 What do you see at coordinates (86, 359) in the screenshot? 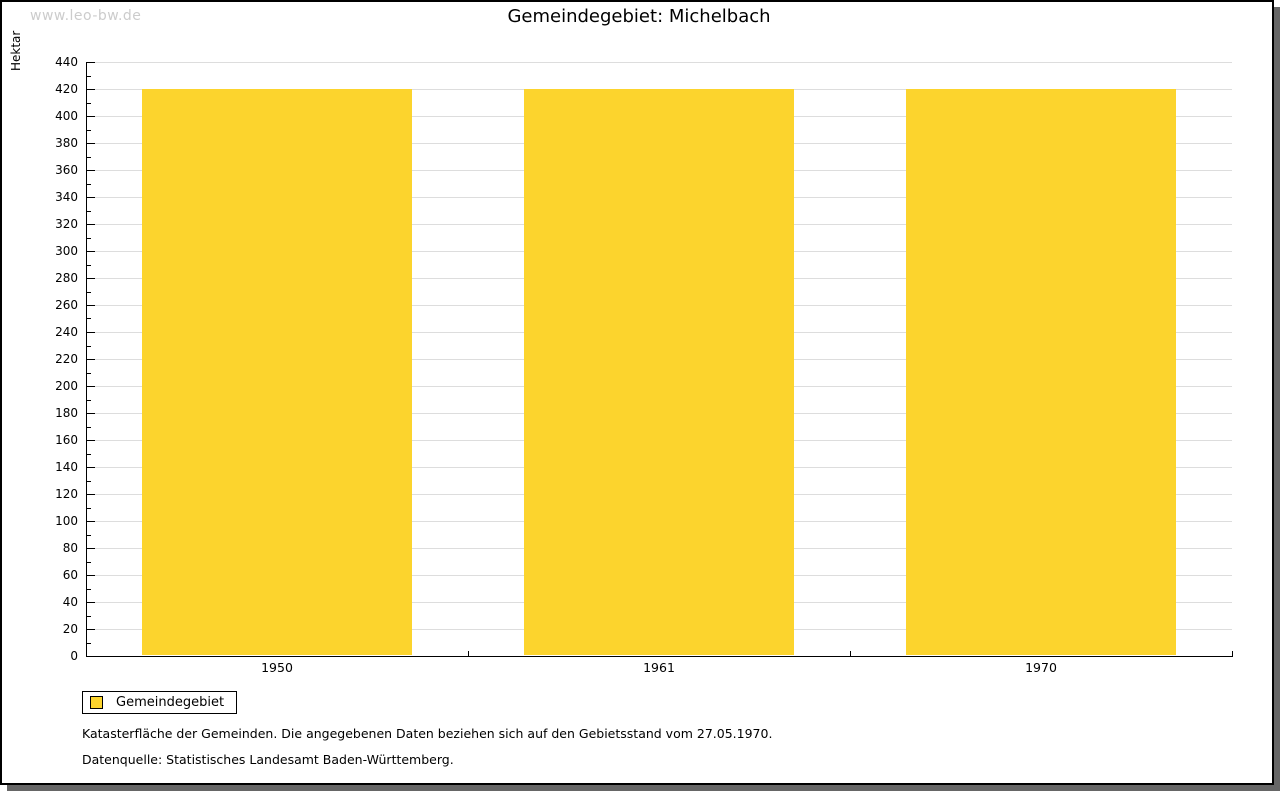
I see `y-axis-line` at bounding box center [86, 359].